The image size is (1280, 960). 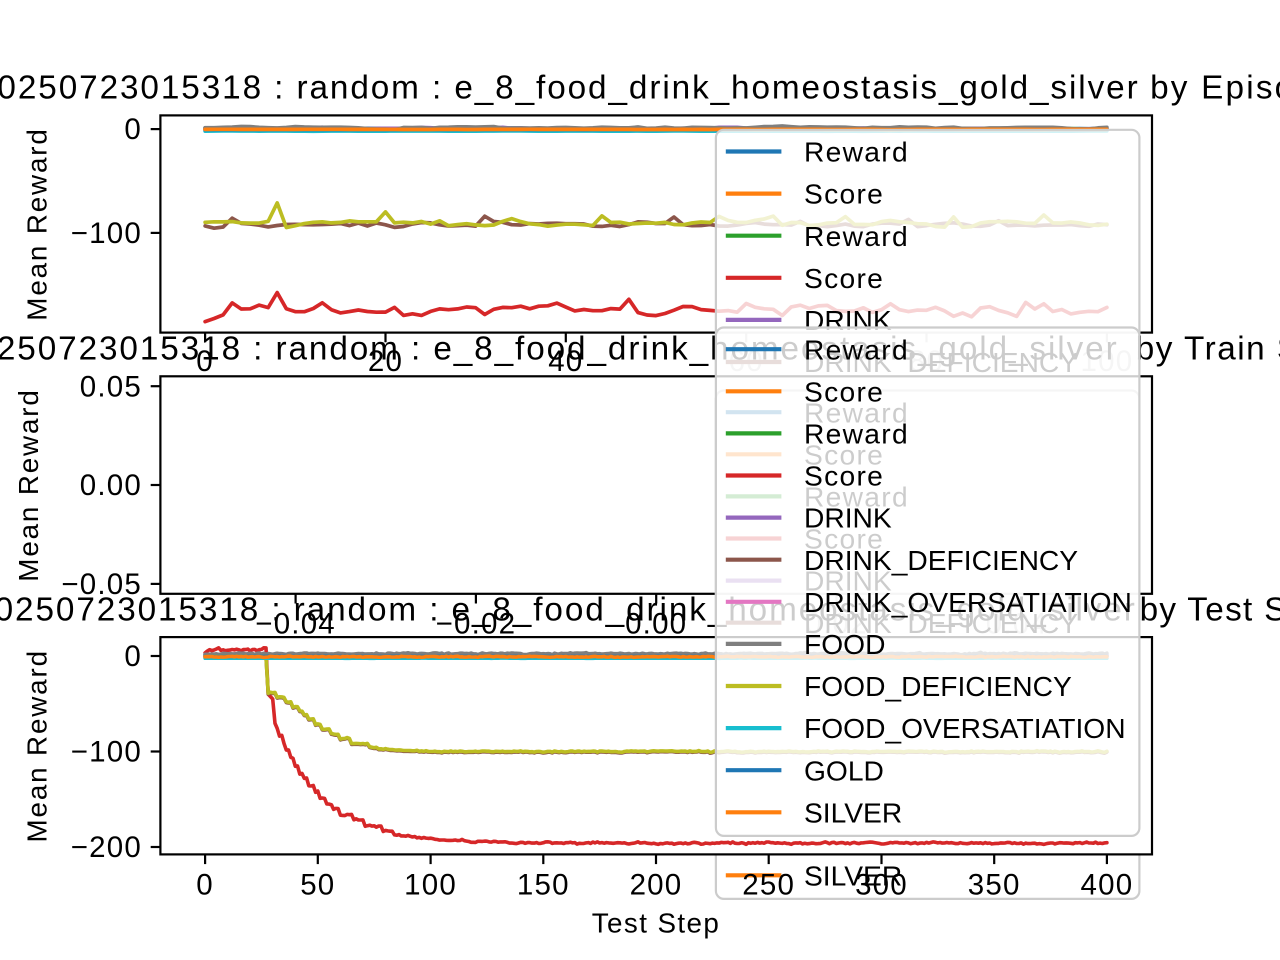 What do you see at coordinates (941, 560) in the screenshot?
I see `svg-text: DRINK_DEFICIENCY` at bounding box center [941, 560].